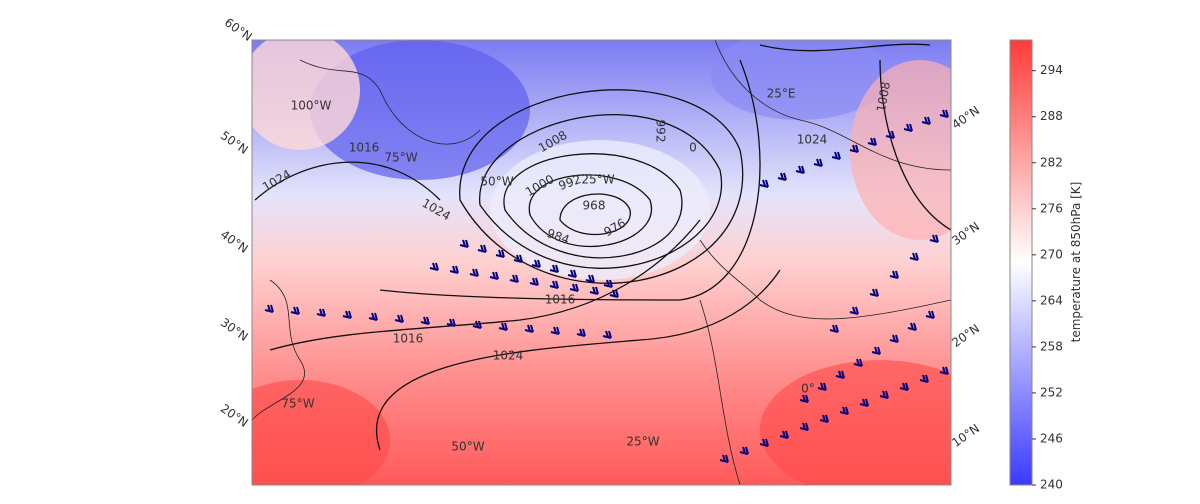 The height and width of the screenshot is (504, 1200). Describe the element at coordinates (467, 447) in the screenshot. I see `lon-label: 50°W` at that location.